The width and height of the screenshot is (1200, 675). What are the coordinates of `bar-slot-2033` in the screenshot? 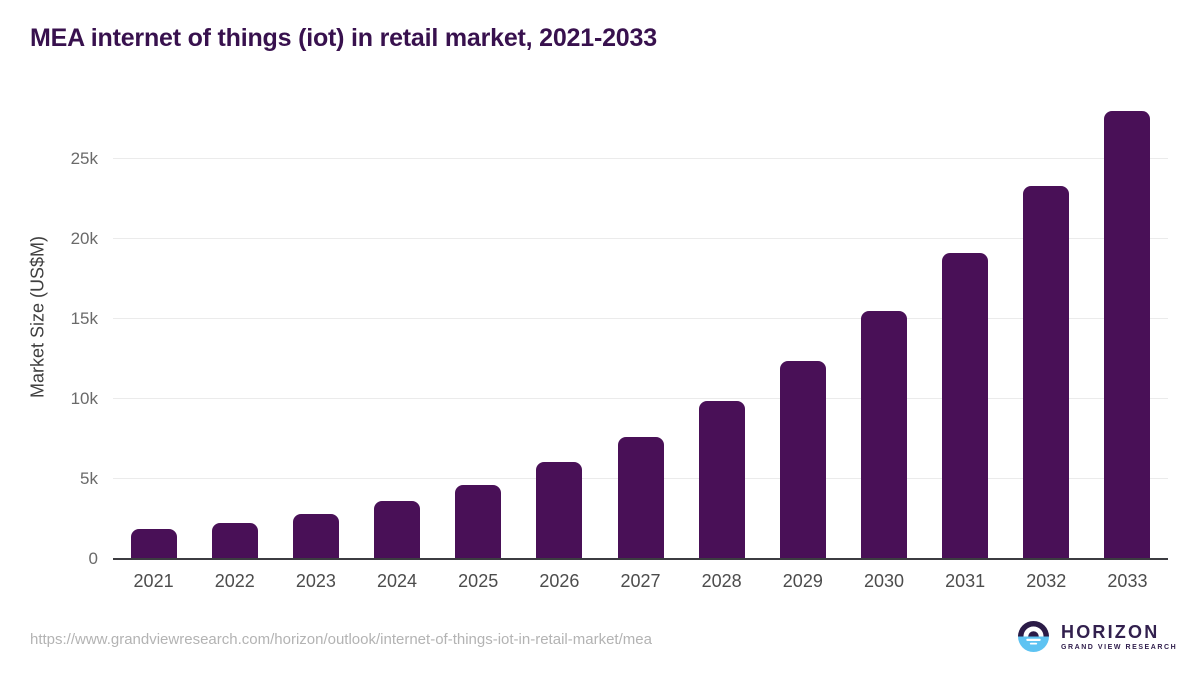 It's located at (1127, 329).